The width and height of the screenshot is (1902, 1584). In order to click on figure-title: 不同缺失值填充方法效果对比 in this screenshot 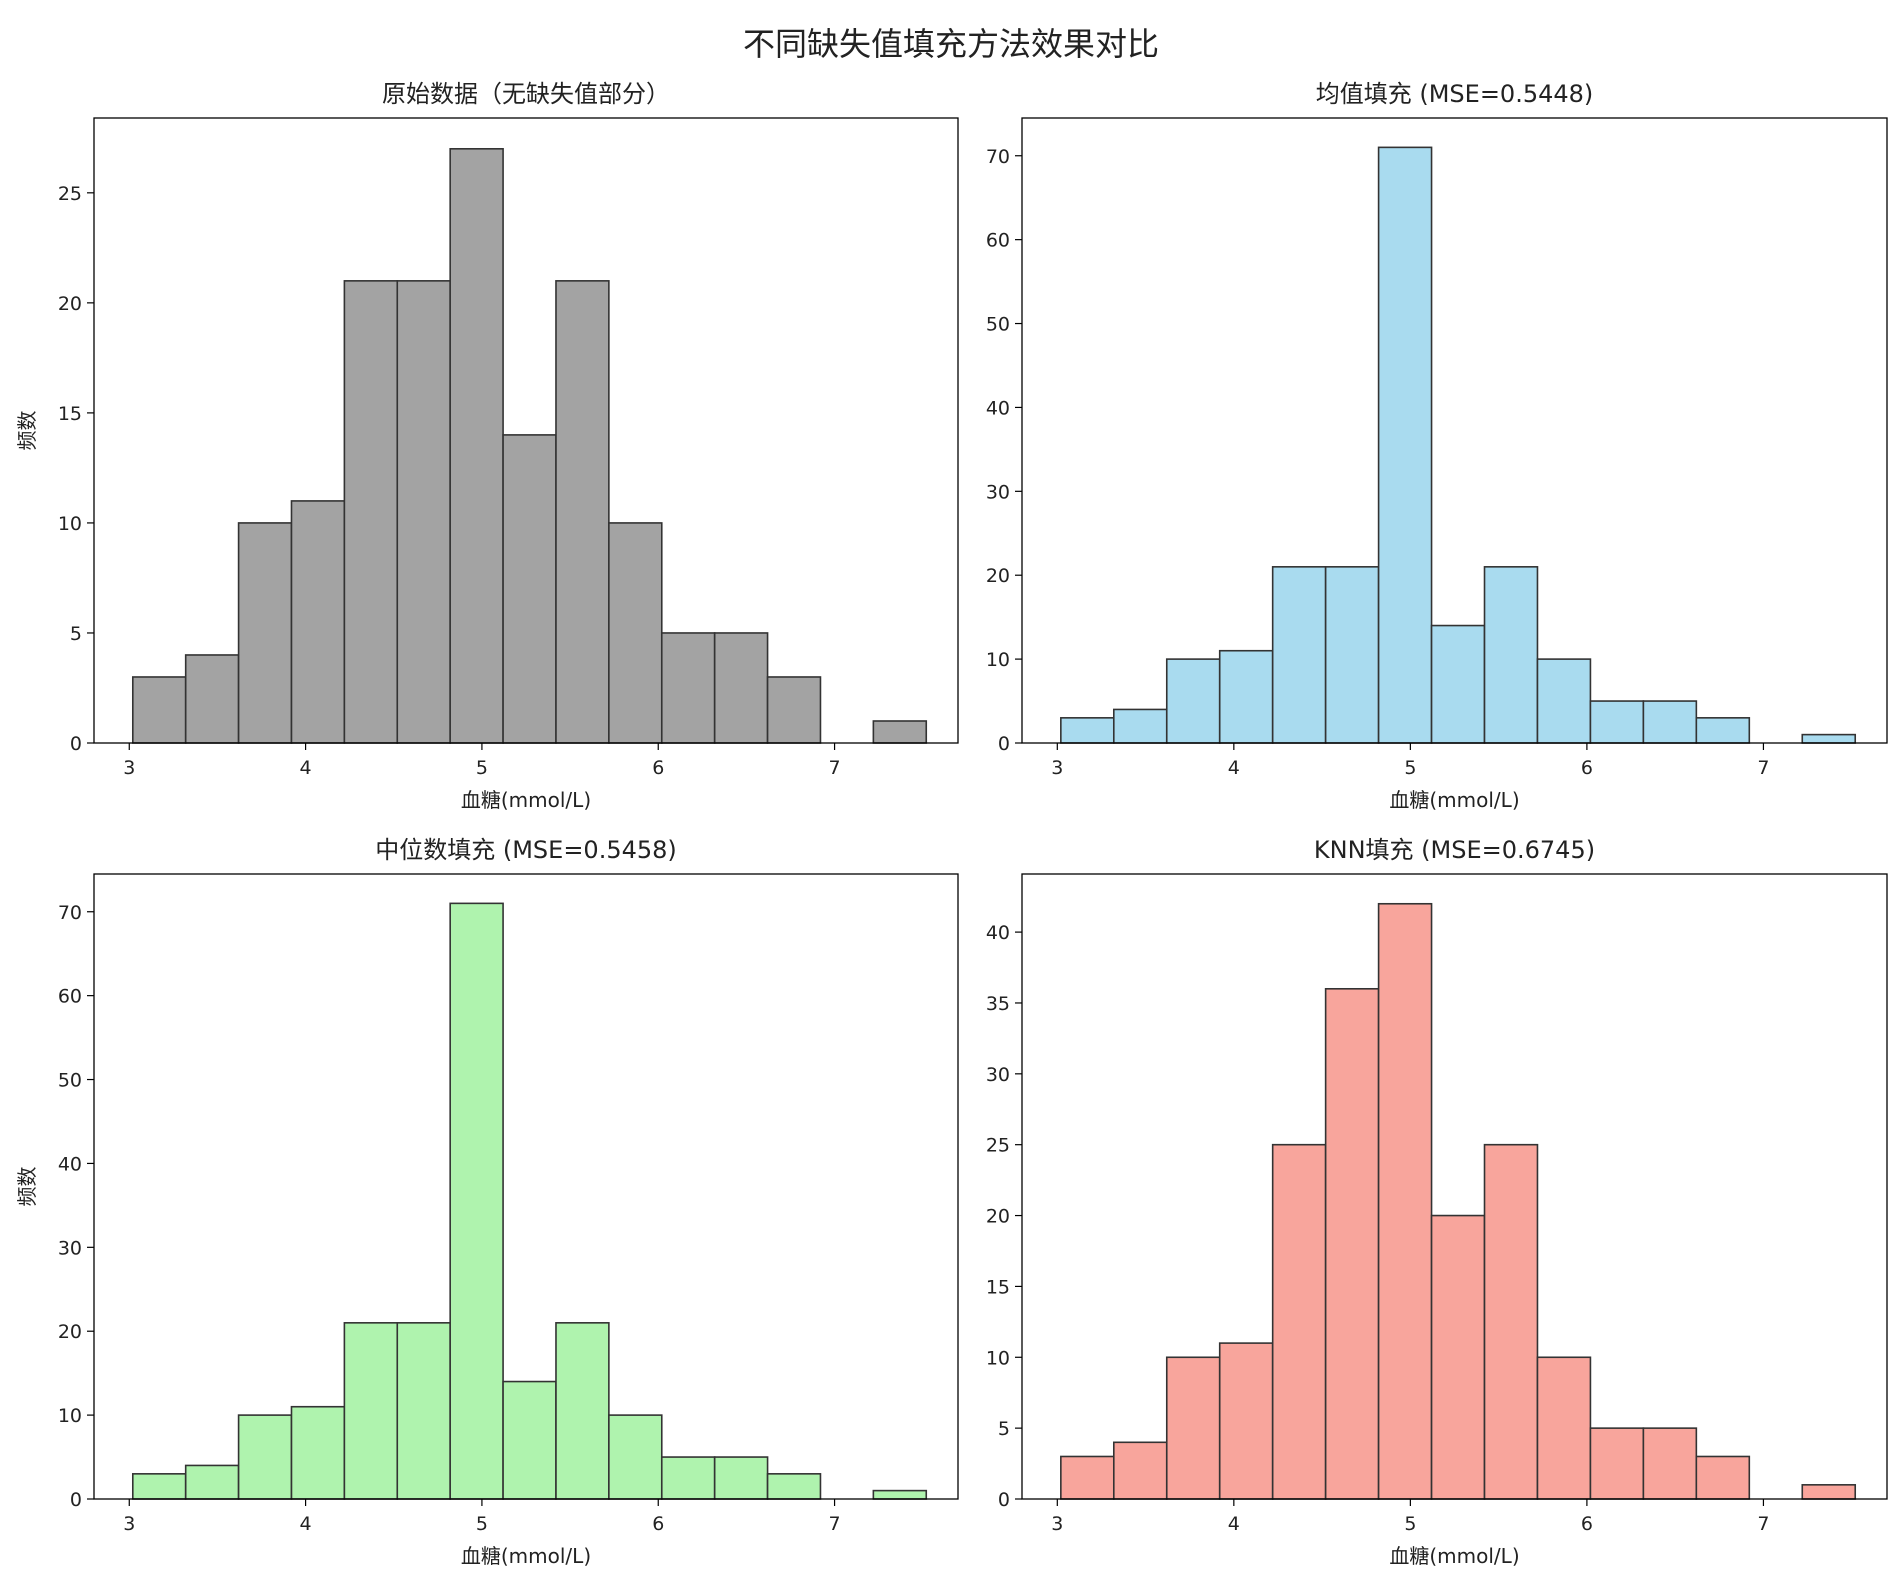, I will do `click(951, 44)`.